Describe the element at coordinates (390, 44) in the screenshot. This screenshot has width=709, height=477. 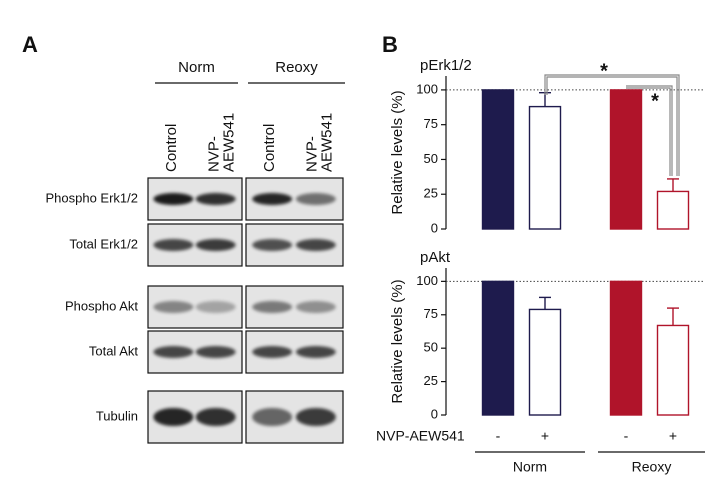
I see `panel-label: B` at that location.